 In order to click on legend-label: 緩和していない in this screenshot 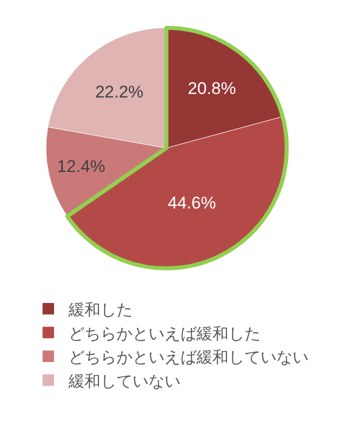, I will do `click(123, 380)`.